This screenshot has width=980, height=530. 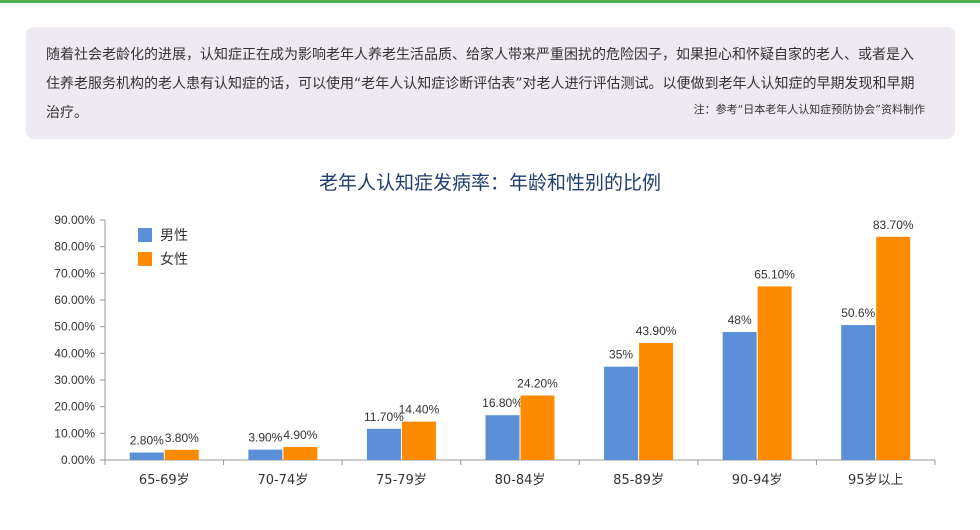 I want to click on y-tick-label: 30.00%, so click(x=74, y=380).